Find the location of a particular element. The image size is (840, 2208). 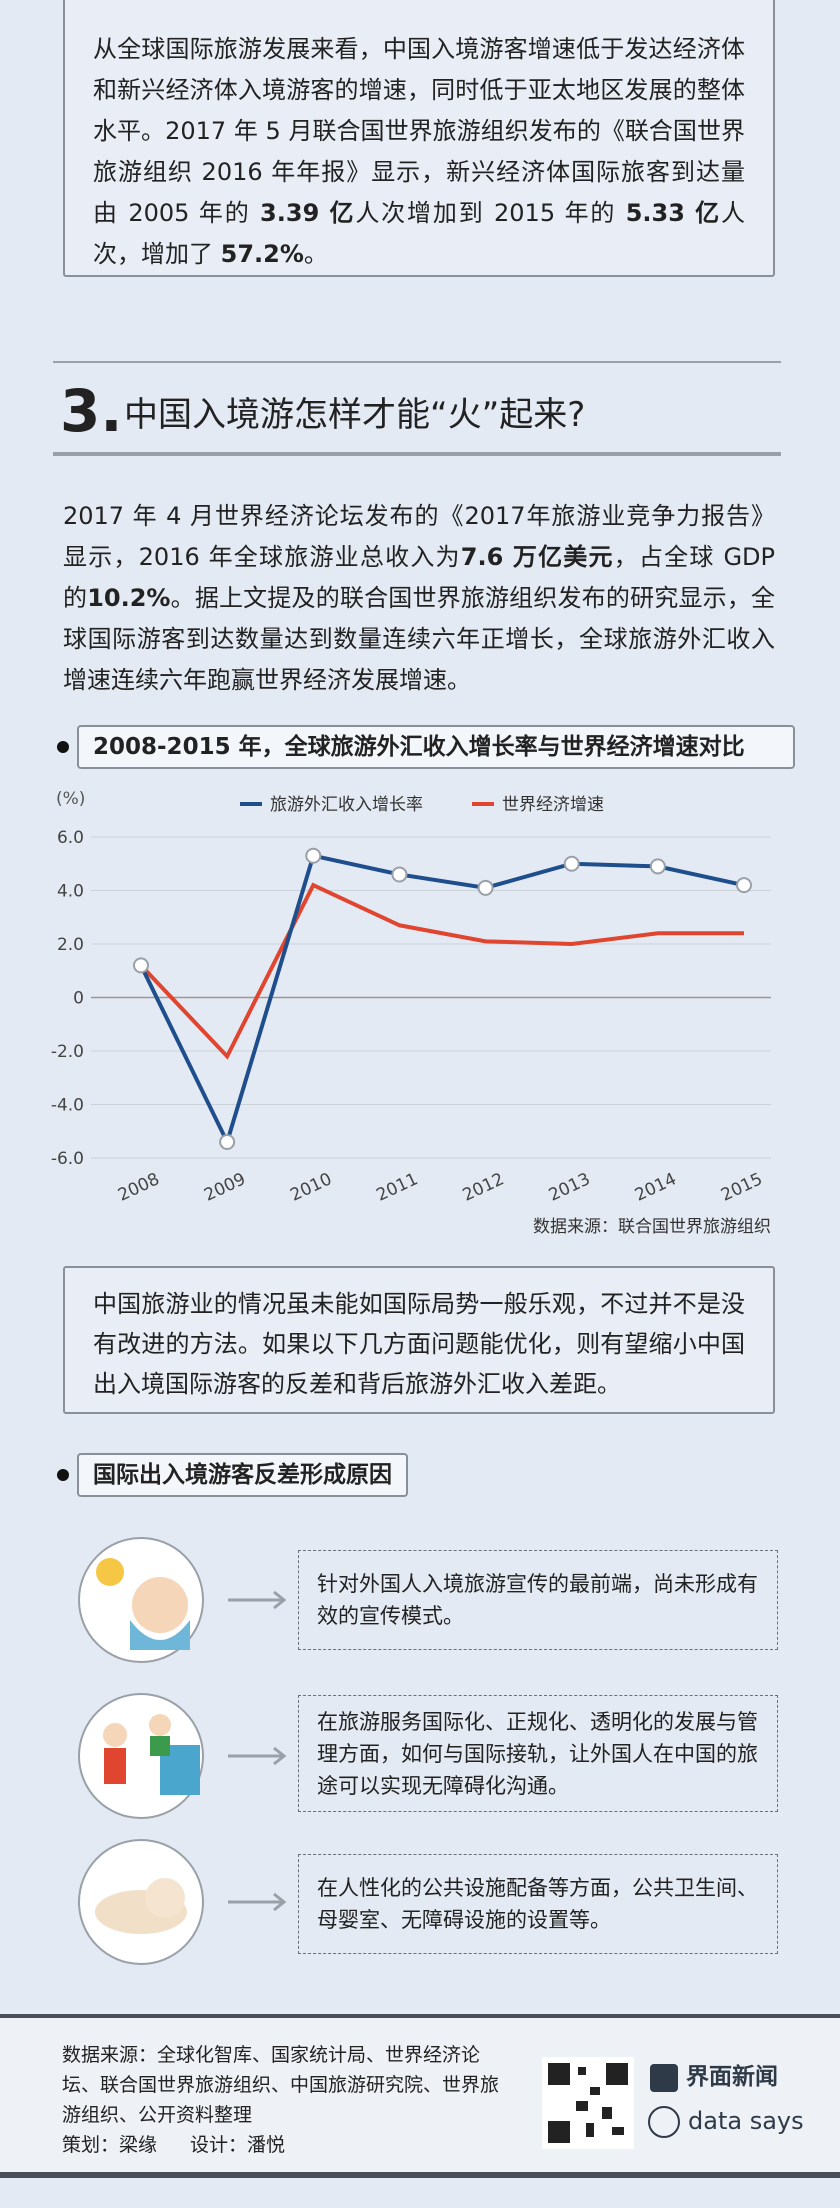

x-tick-label: 2012 is located at coordinates (484, 1187).